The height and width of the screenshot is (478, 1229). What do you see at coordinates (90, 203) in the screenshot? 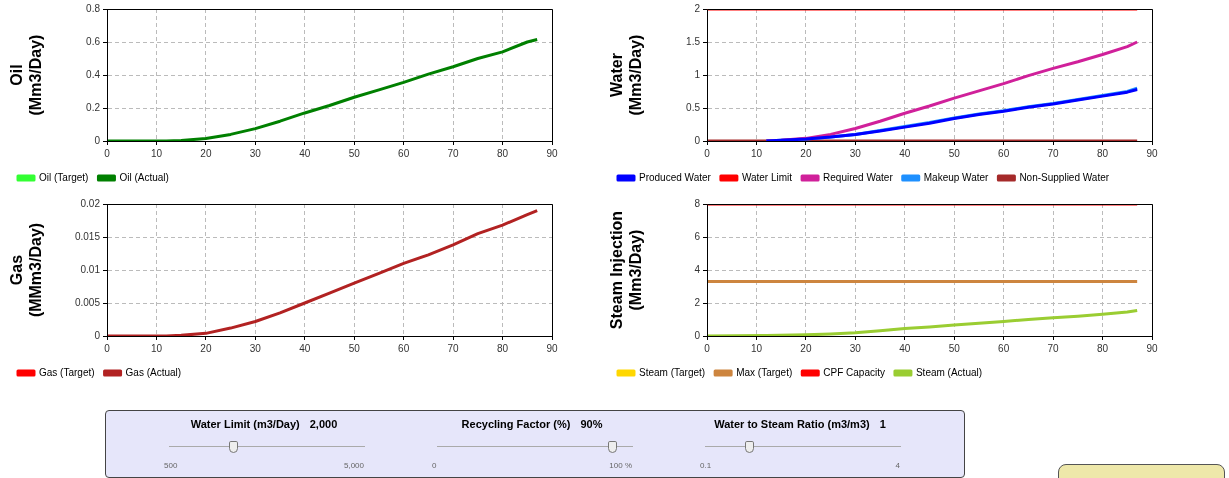
I see `y-tick-label: 0.02` at bounding box center [90, 203].